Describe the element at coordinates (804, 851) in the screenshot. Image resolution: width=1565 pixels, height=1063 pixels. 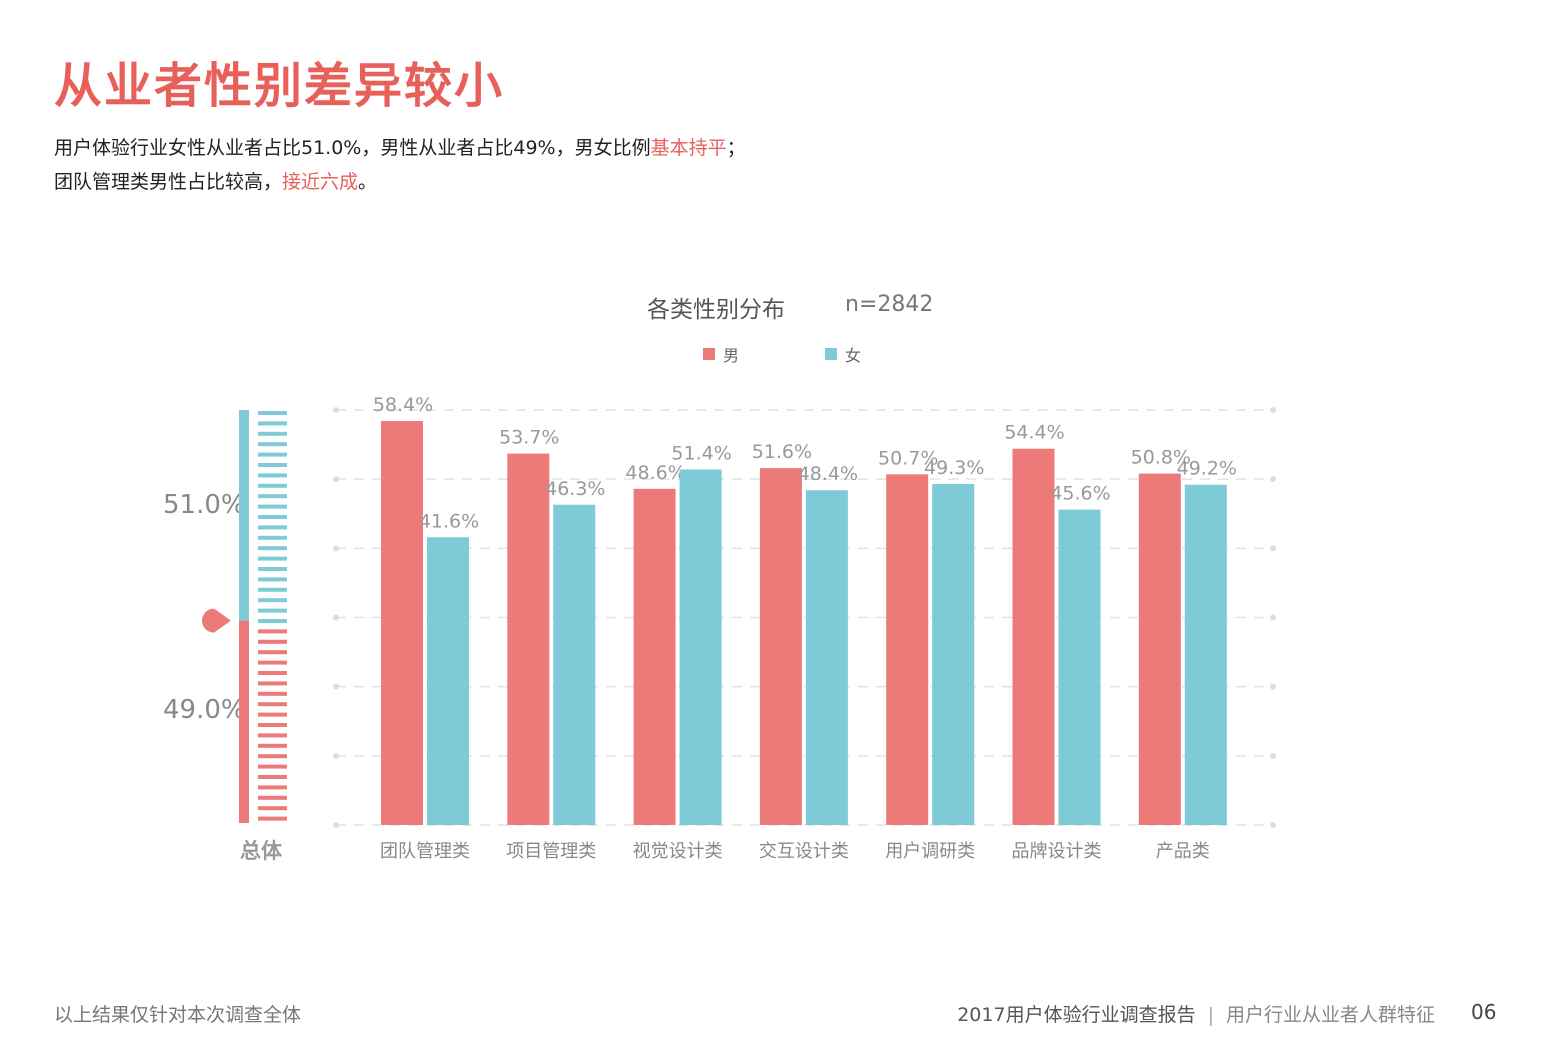
I see `category-label: 交互设计类` at that location.